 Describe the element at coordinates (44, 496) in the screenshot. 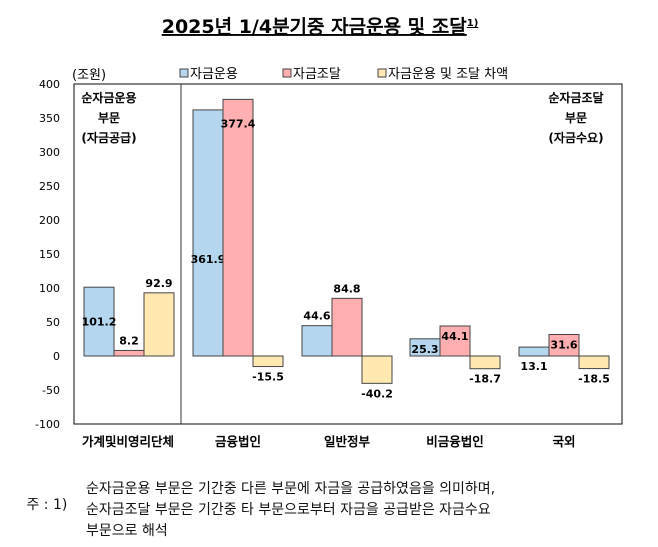

I see `footnote: 주 : 1)` at that location.